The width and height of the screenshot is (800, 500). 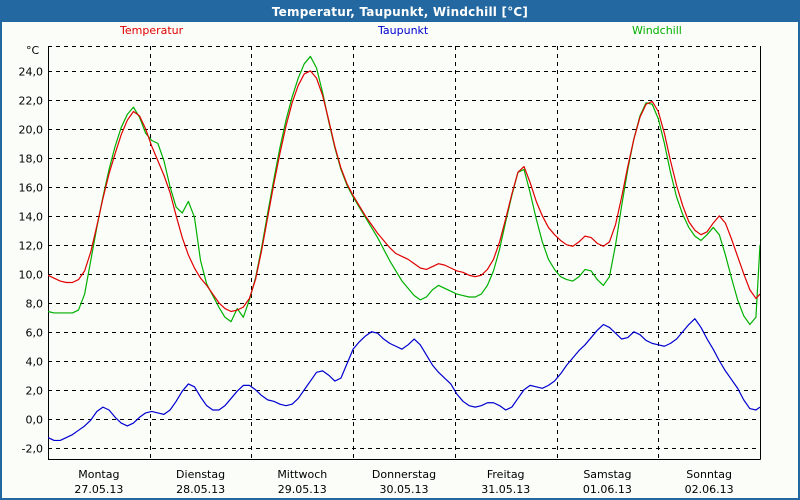 I want to click on x-axis-date-label: 02.06.13, so click(x=709, y=489).